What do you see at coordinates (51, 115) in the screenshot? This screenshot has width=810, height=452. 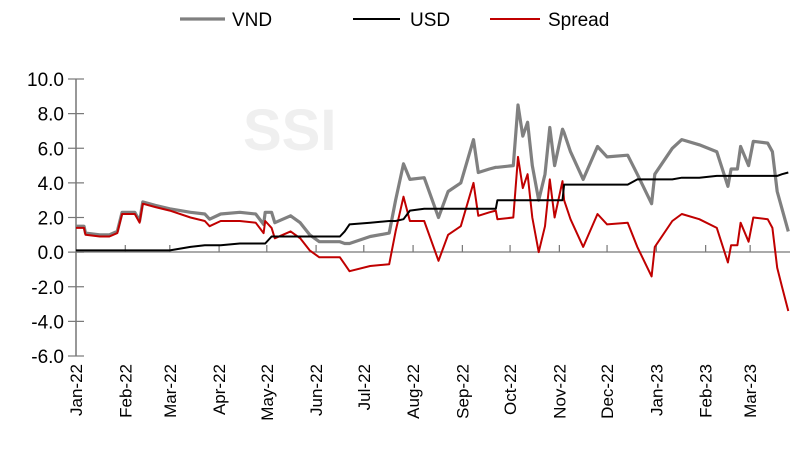 I see `y-tick-label: 8.0` at bounding box center [51, 115].